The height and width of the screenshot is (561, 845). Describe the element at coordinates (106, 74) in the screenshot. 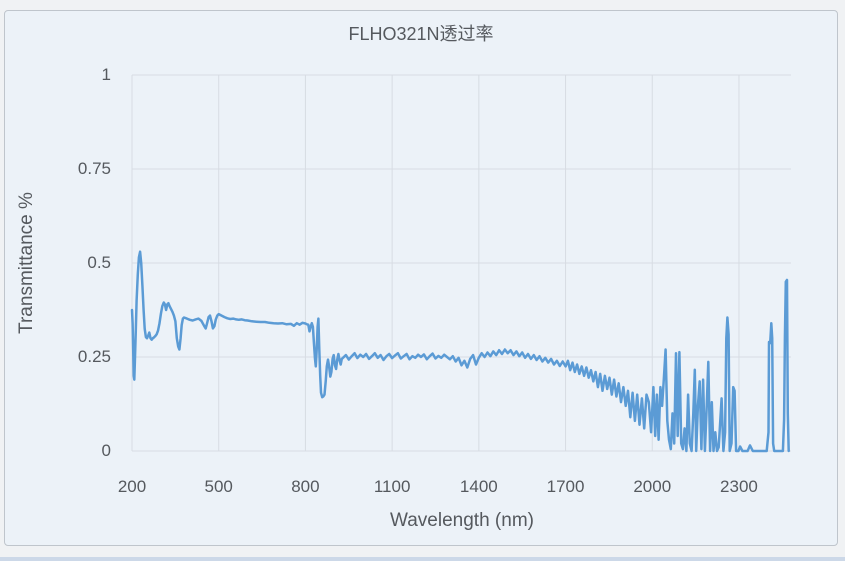

I see `y-tick-label: 1` at that location.